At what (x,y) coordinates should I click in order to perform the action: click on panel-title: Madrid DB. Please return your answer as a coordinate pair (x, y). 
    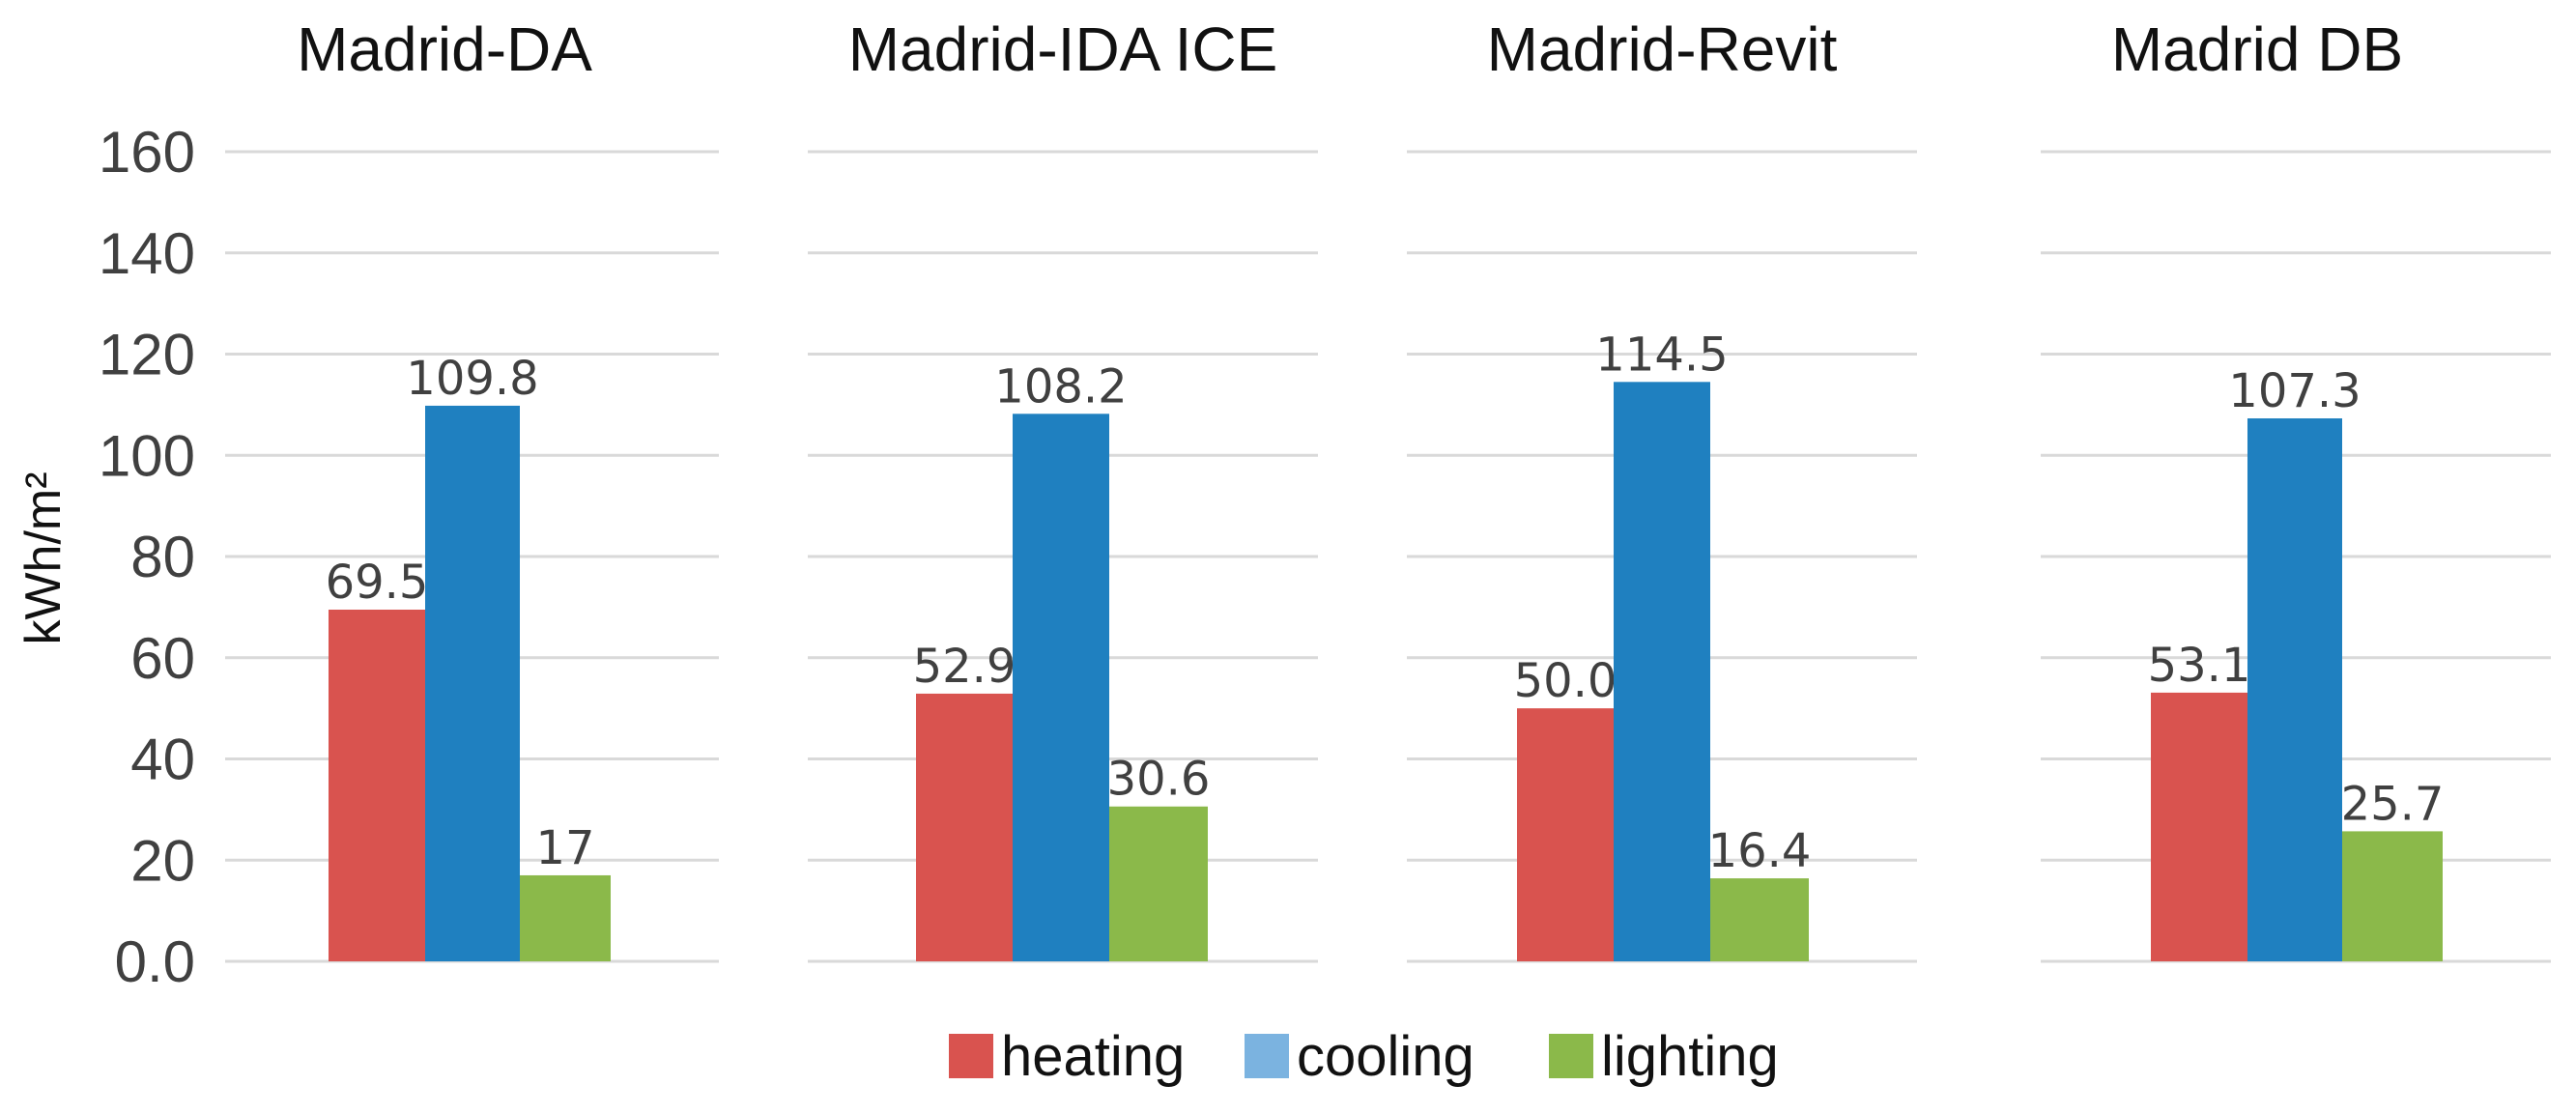
    Looking at the image, I should click on (2257, 49).